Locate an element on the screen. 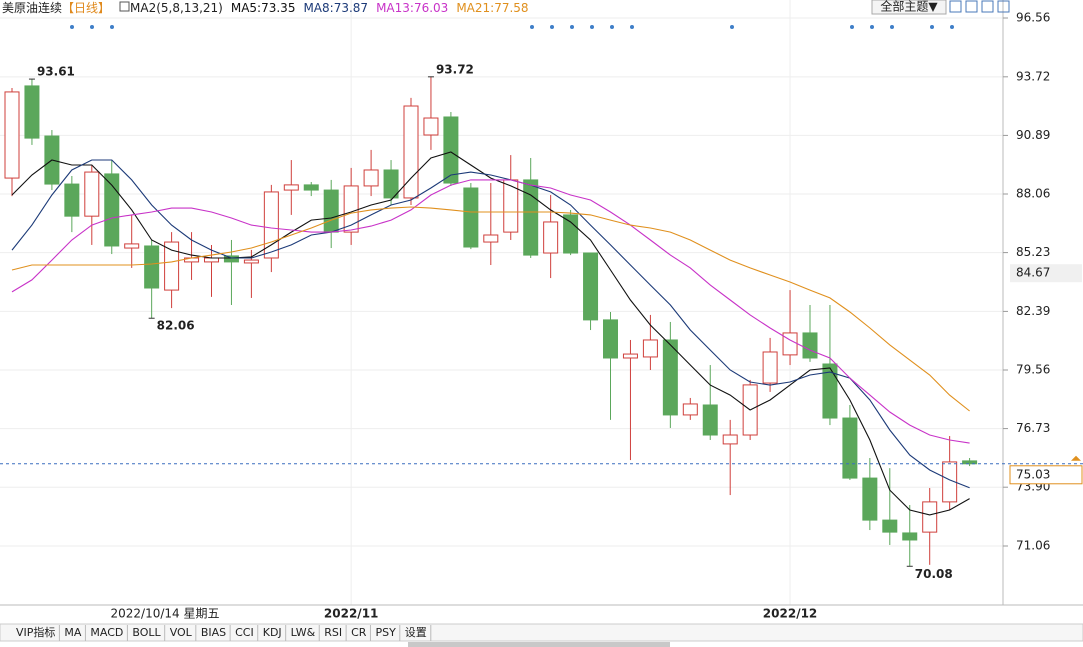  toolbar-tab: VOL is located at coordinates (181, 632).